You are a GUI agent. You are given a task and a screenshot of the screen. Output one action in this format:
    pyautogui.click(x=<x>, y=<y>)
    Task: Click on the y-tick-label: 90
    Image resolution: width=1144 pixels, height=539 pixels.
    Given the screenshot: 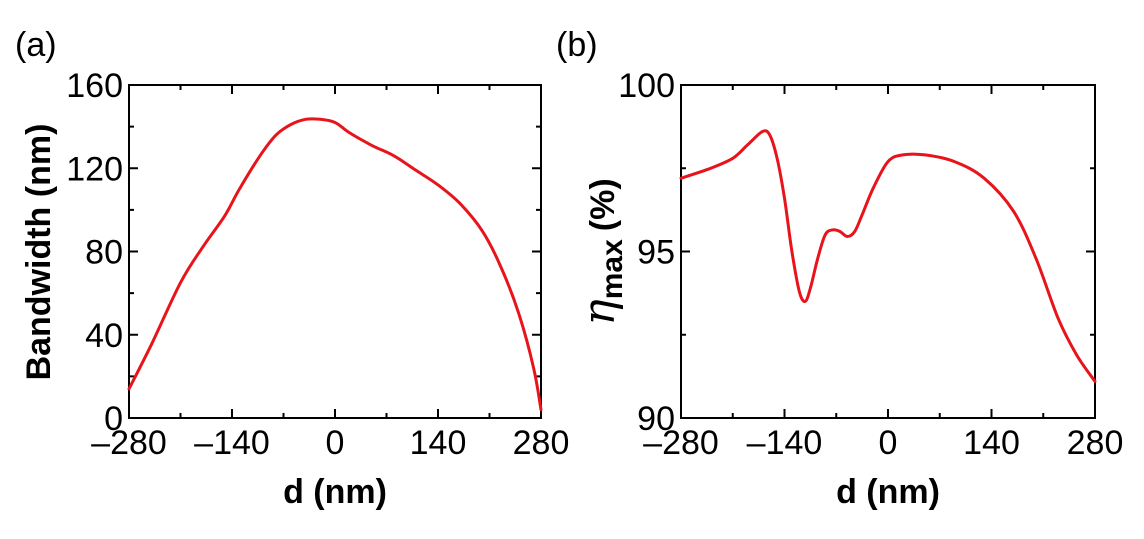 What is the action you would take?
    pyautogui.click(x=656, y=419)
    